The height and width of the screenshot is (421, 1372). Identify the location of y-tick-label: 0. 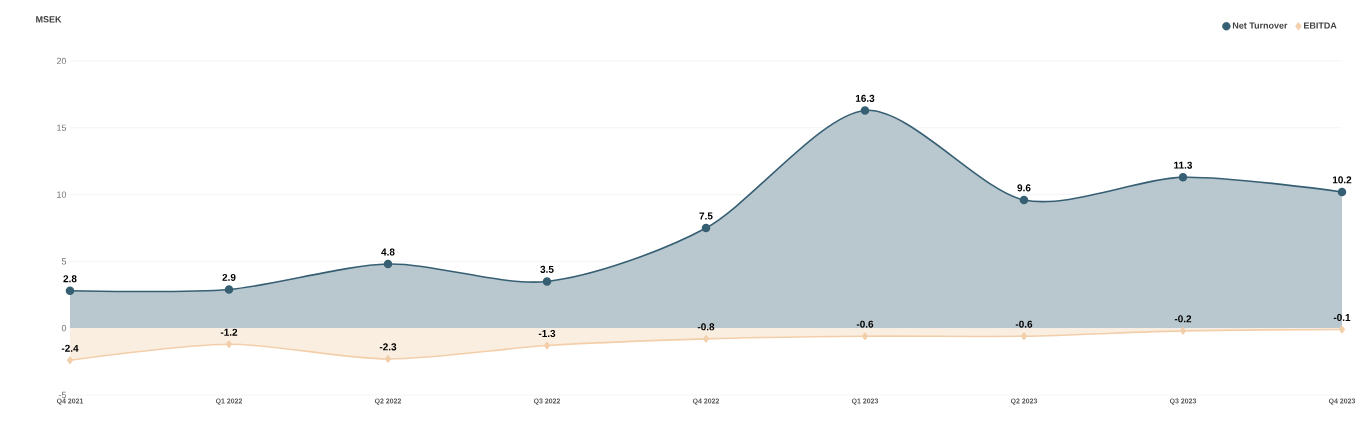
(64, 328).